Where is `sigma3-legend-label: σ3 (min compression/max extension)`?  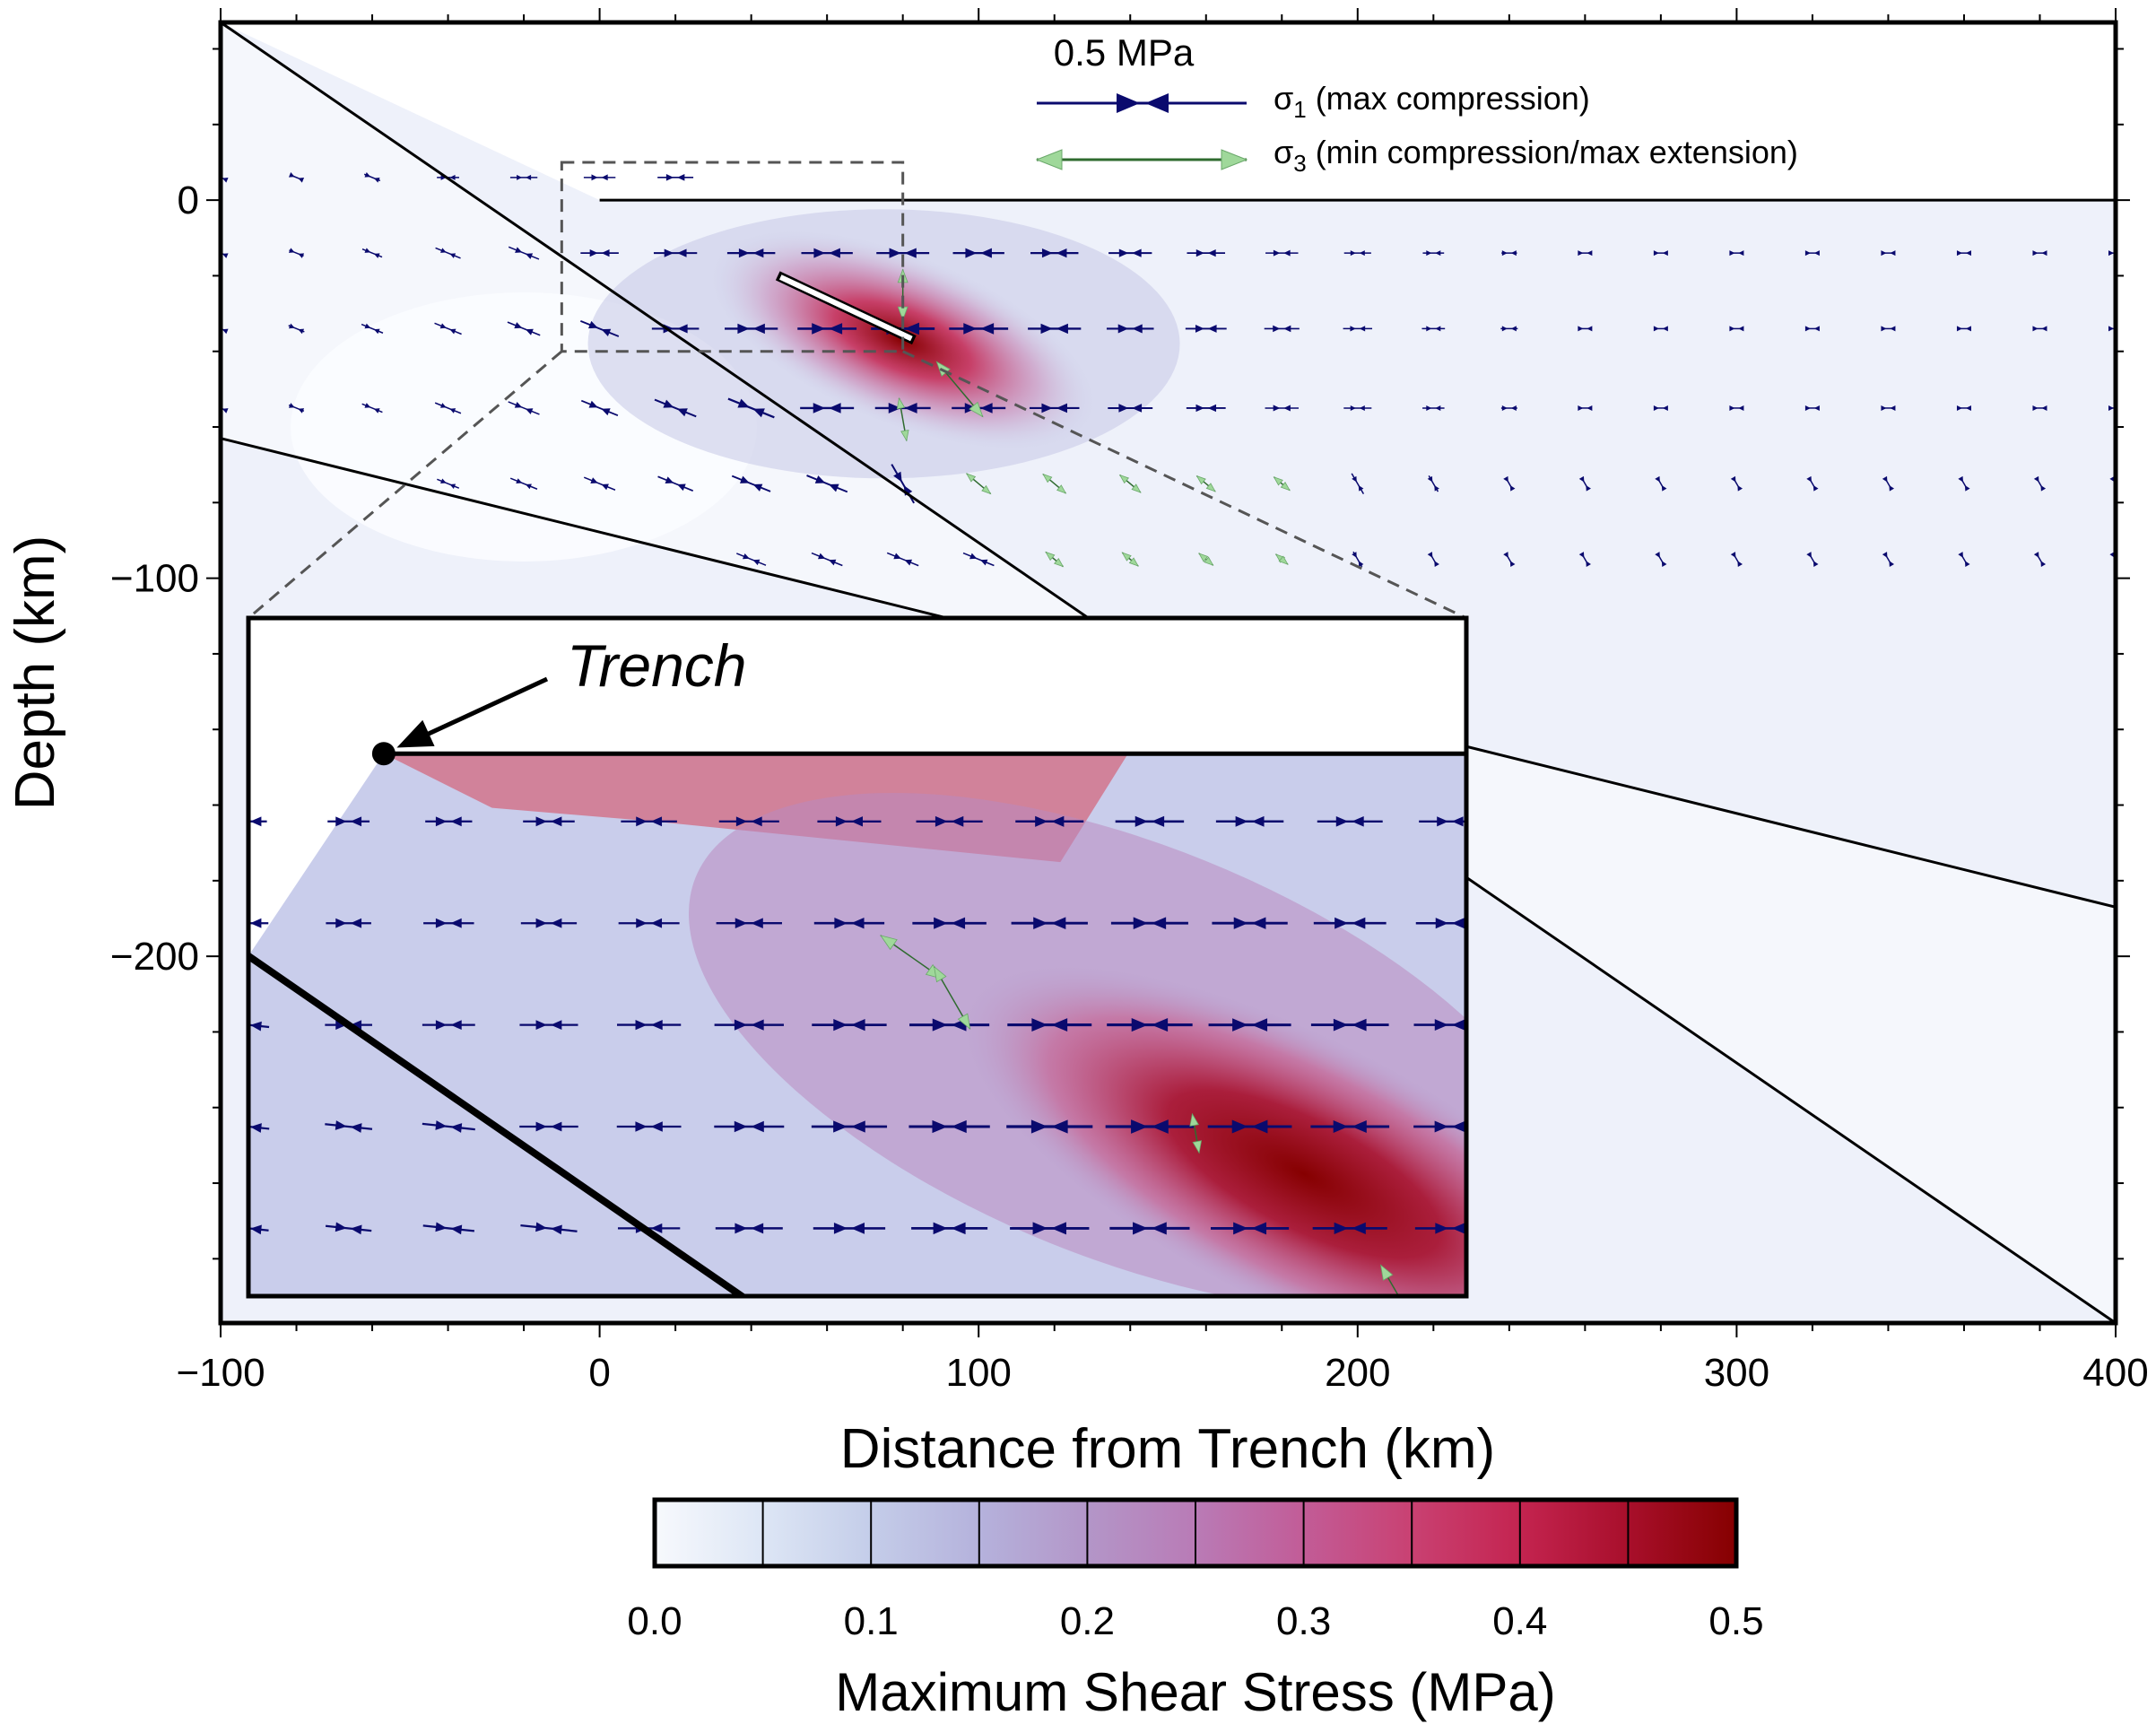
sigma3-legend-label: σ3 (min compression/max extension) is located at coordinates (1536, 156).